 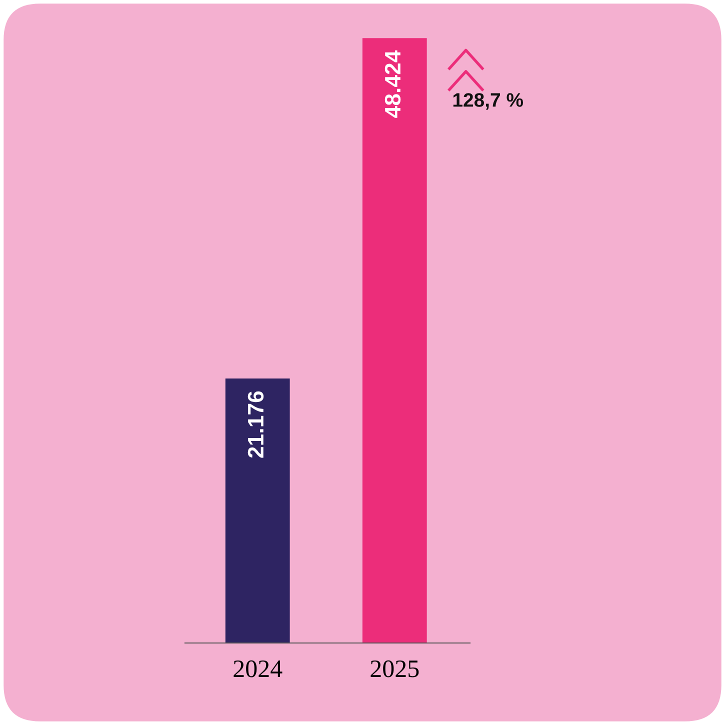 I want to click on annotation: 128,7 %, so click(x=488, y=101).